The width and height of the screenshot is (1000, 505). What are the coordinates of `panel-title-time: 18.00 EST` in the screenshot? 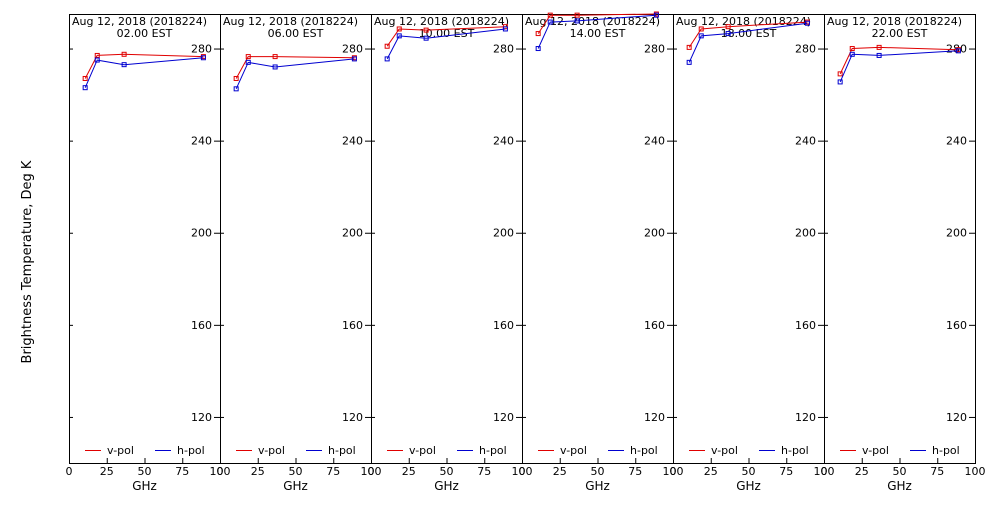 It's located at (749, 33).